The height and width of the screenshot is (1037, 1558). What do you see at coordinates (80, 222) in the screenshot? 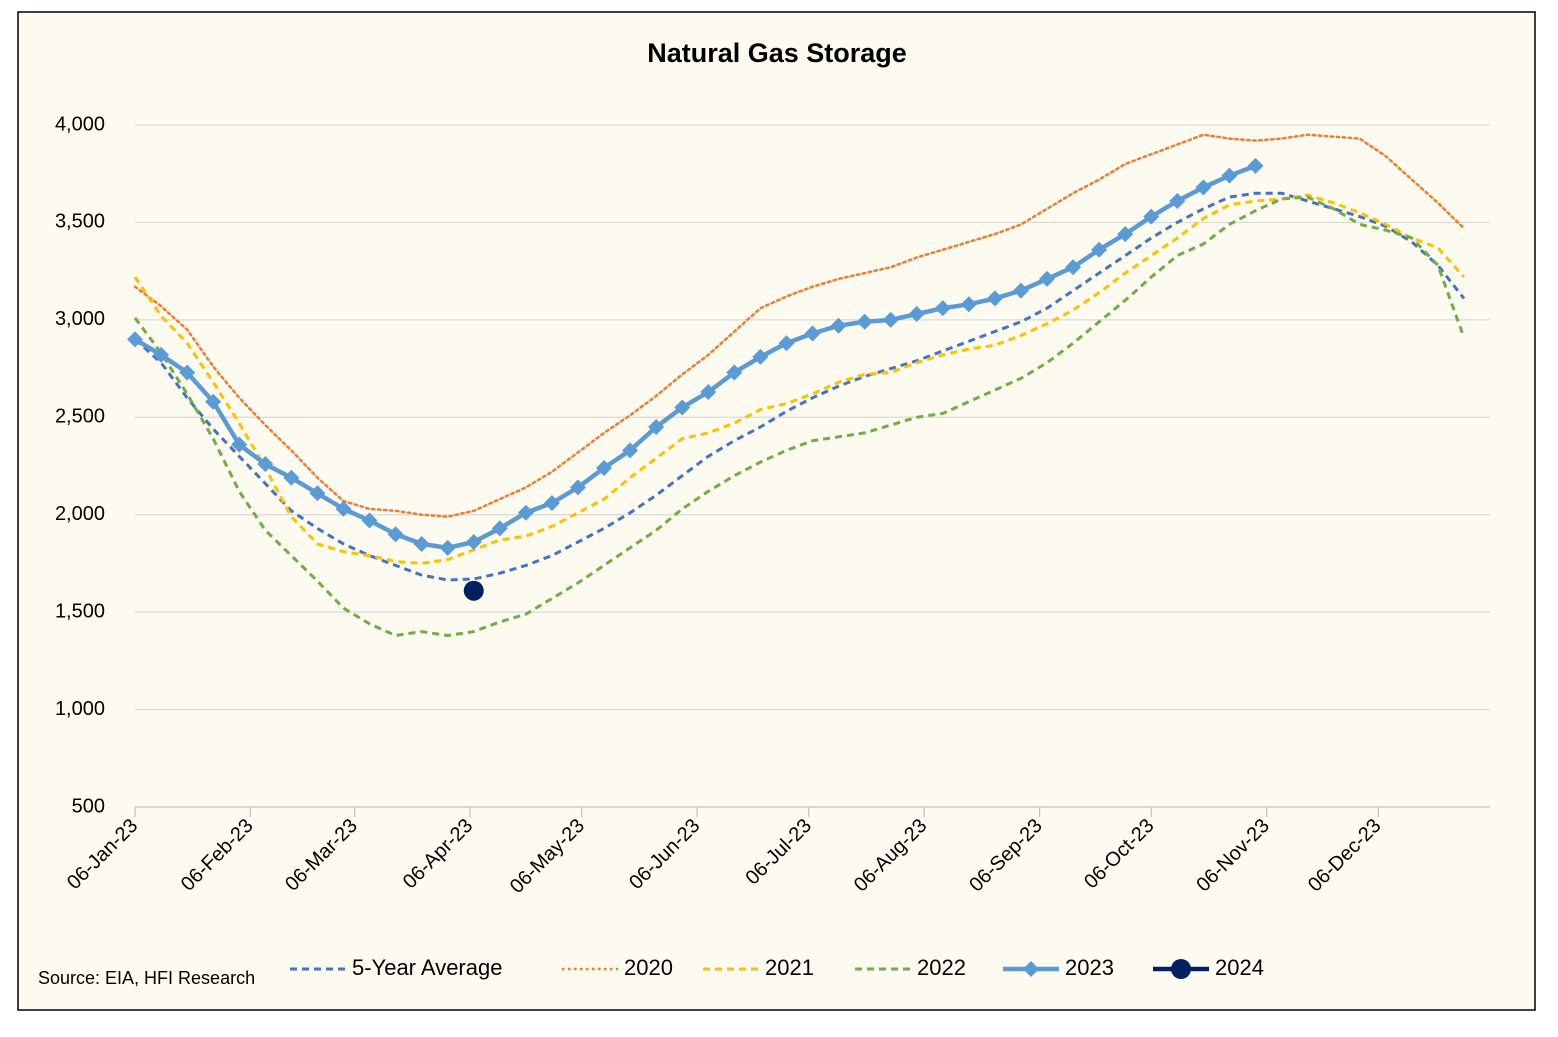
I see `y-tick-label: 3,500` at bounding box center [80, 222].